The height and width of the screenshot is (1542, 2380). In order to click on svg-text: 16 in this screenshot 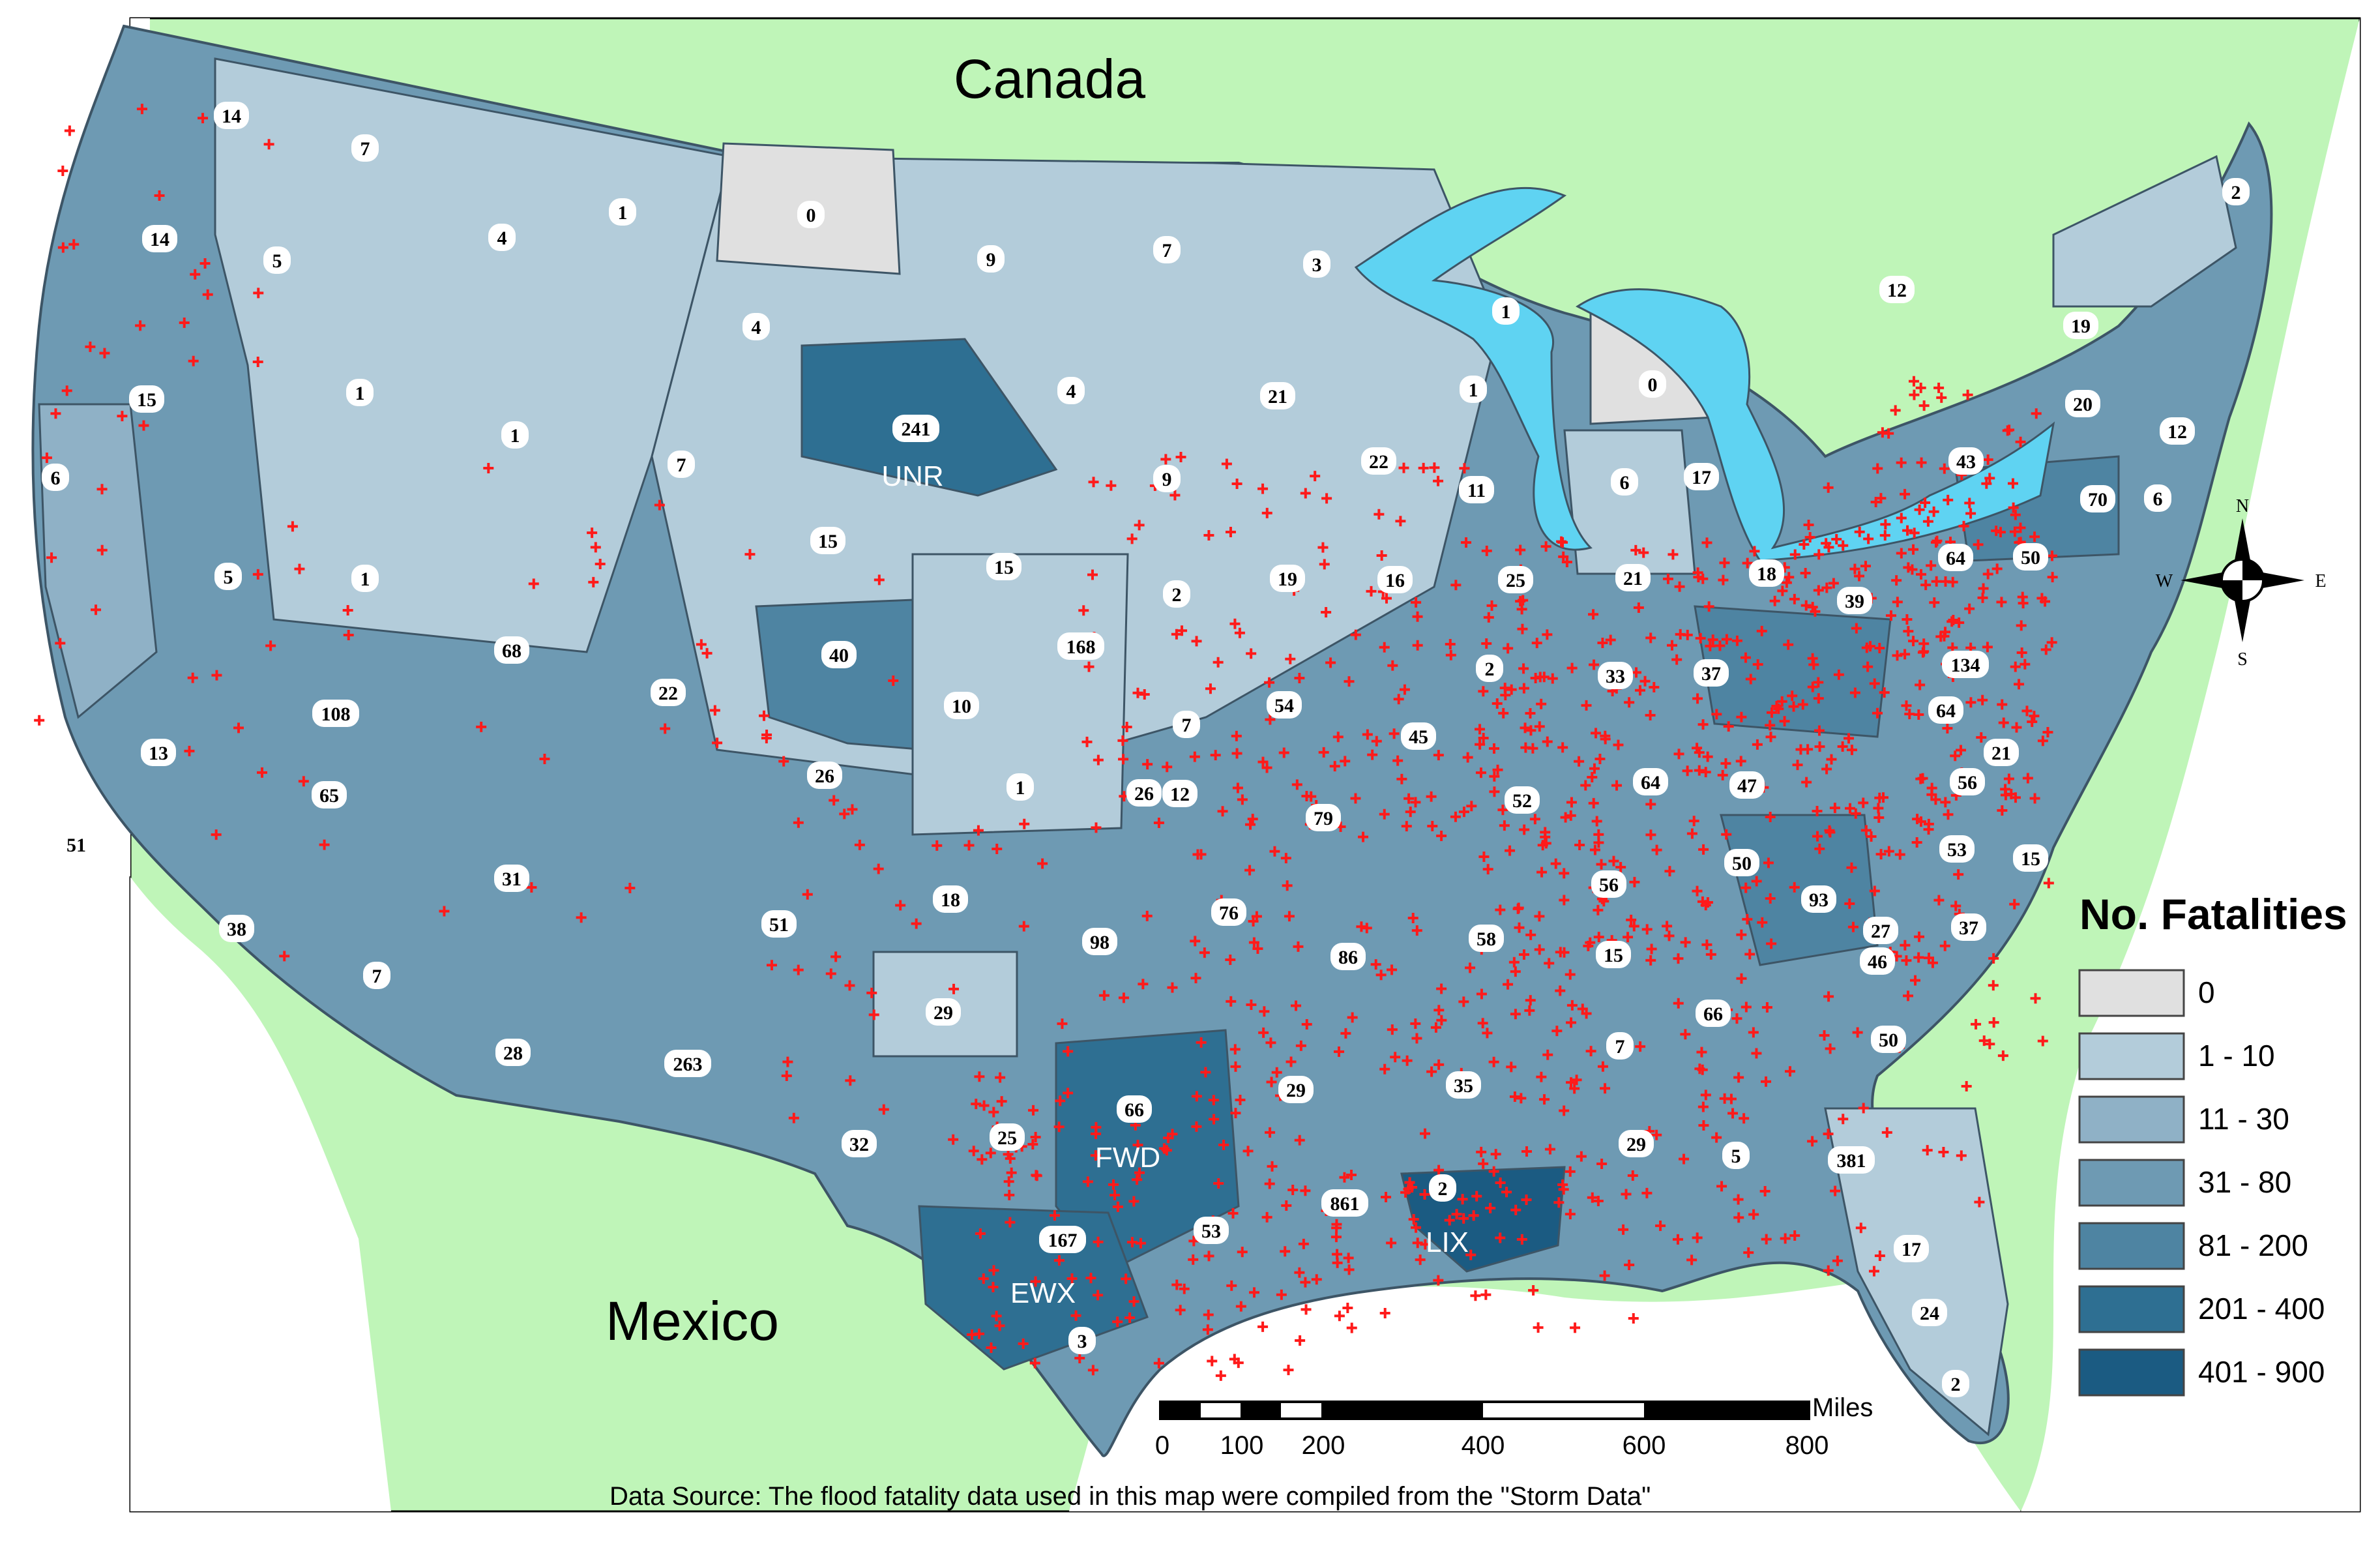, I will do `click(1395, 581)`.